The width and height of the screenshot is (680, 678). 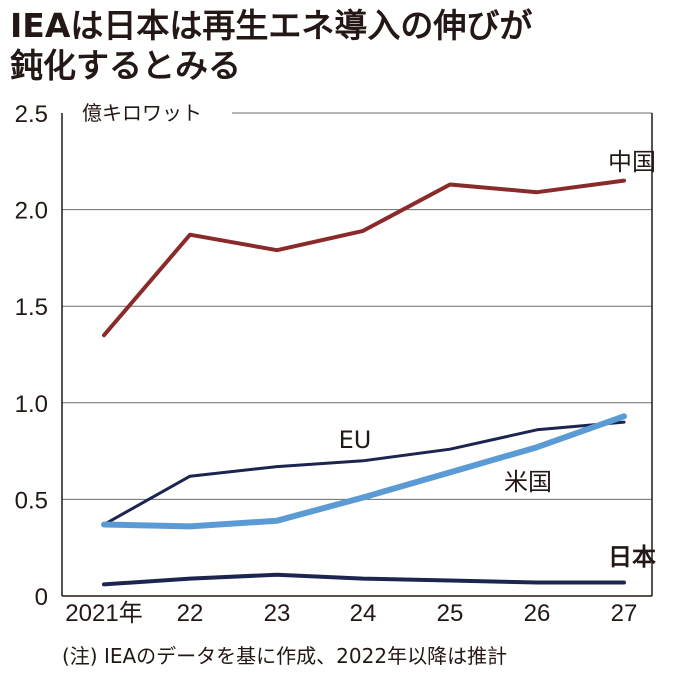 What do you see at coordinates (285, 656) in the screenshot?
I see `source-note: (注) IEAのデータを基に作成、2022年以降は推計` at bounding box center [285, 656].